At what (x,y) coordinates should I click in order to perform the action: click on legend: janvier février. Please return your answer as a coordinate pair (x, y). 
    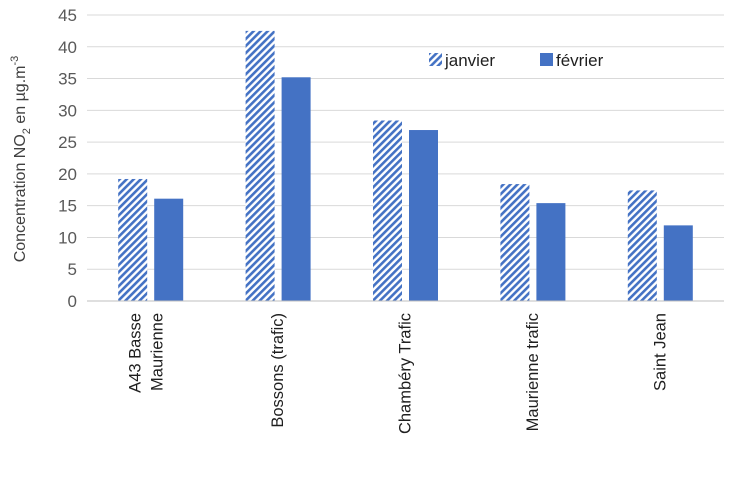
    Looking at the image, I should click on (516, 60).